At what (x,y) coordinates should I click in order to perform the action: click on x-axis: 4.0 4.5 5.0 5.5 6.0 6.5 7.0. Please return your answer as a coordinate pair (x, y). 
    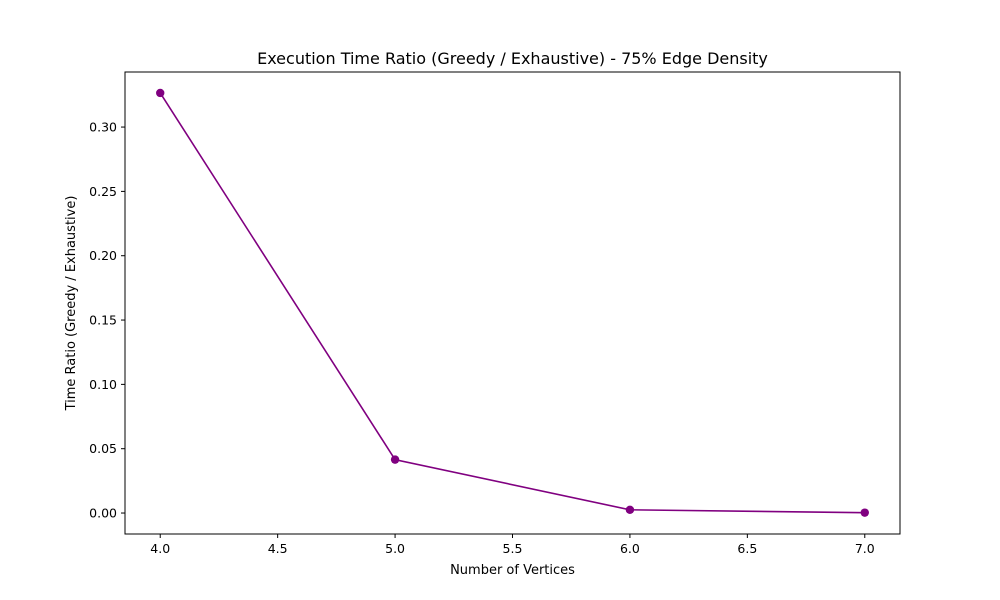
    Looking at the image, I should click on (512, 545).